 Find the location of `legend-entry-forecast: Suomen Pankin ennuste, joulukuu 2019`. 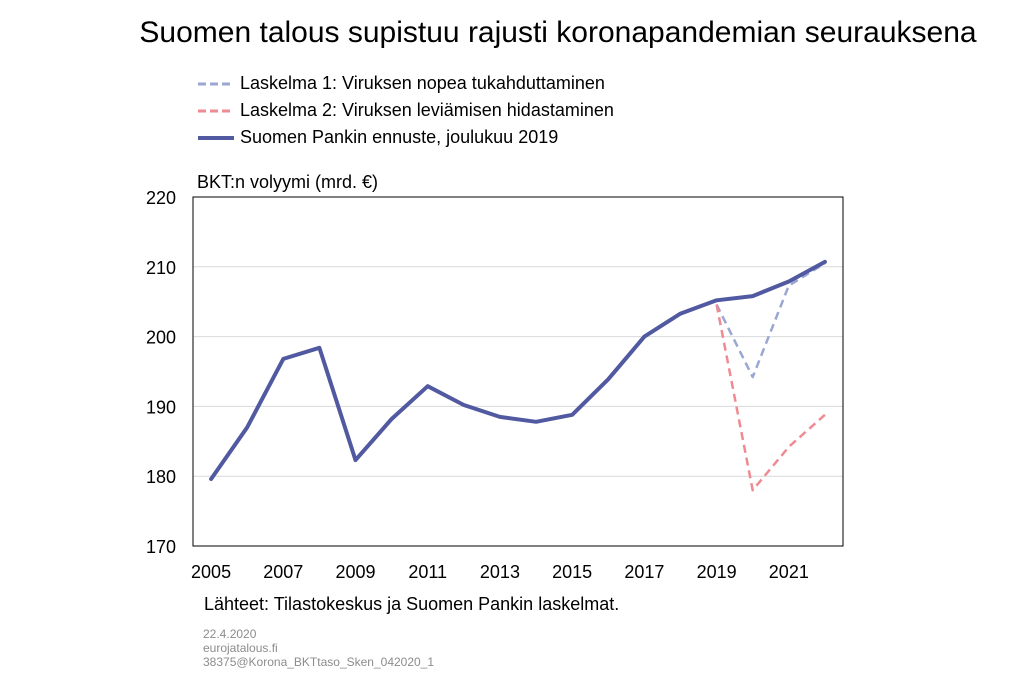

legend-entry-forecast: Suomen Pankin ennuste, joulukuu 2019 is located at coordinates (406, 137).